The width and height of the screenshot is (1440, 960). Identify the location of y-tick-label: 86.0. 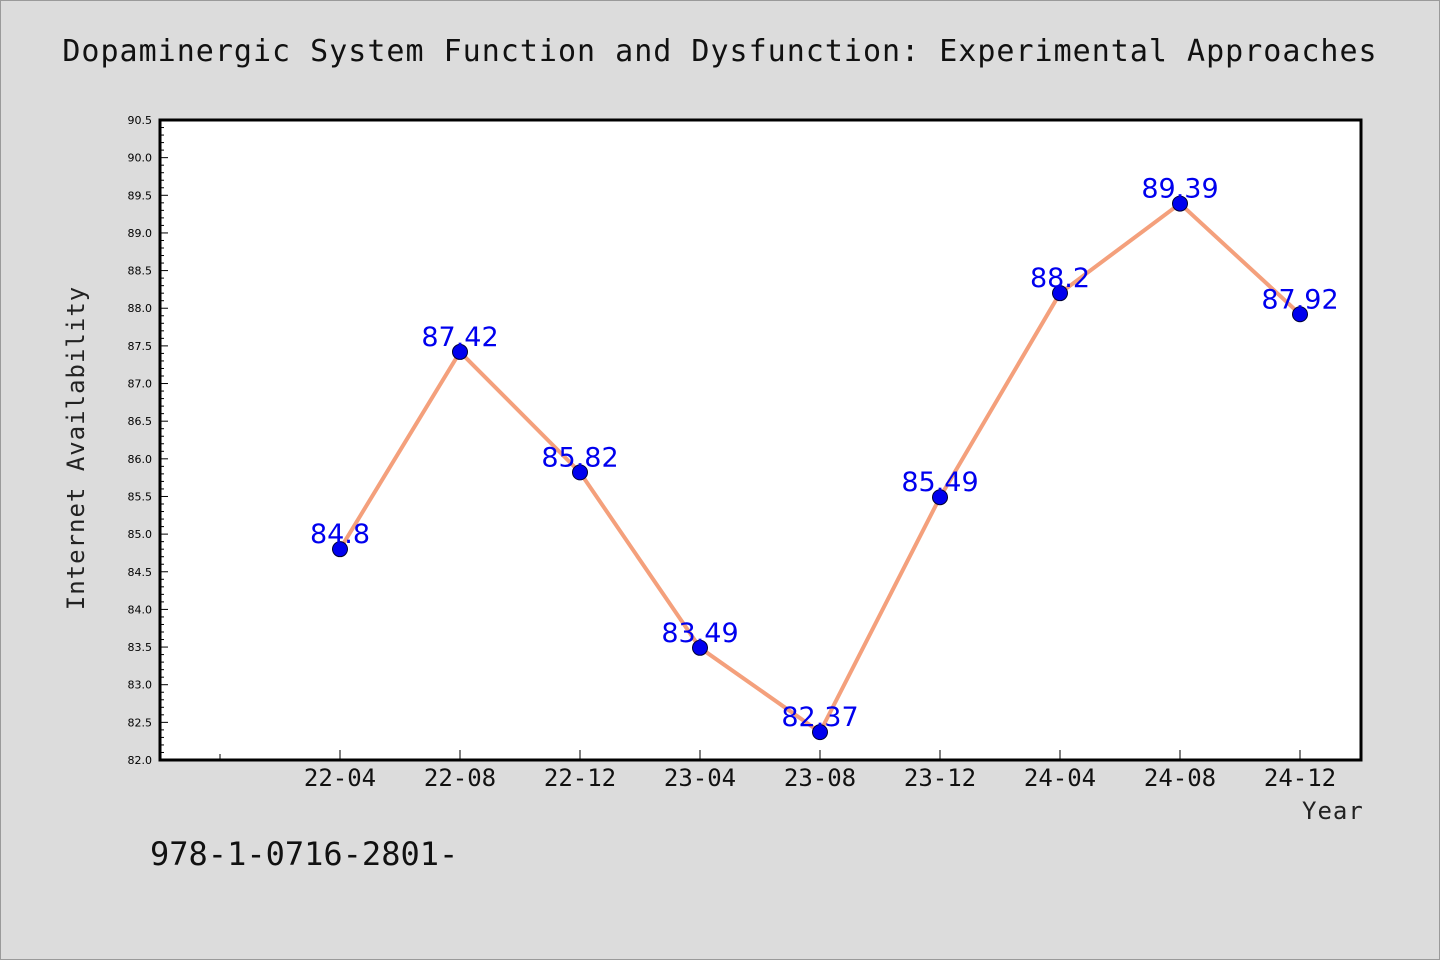
(140, 459).